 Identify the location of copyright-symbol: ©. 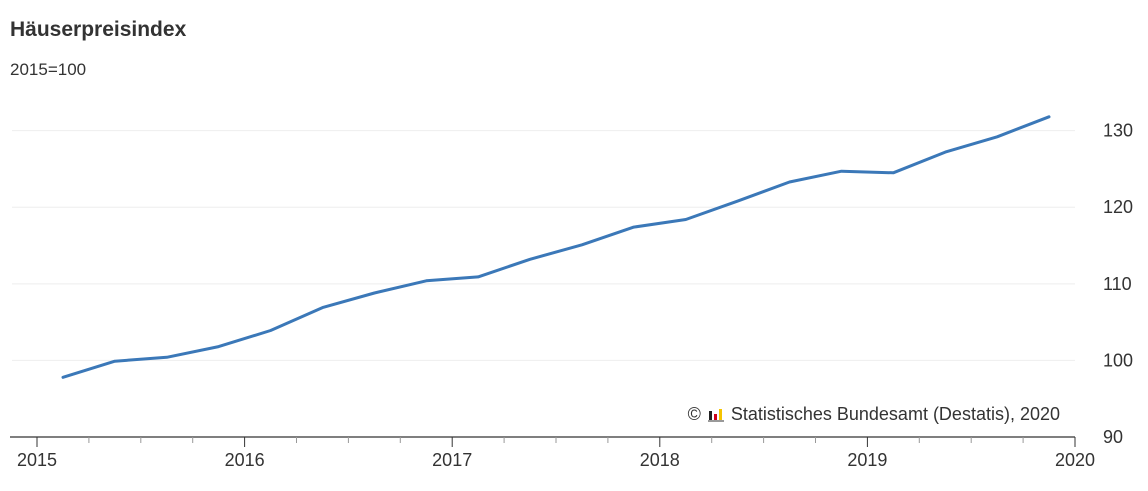
(694, 414).